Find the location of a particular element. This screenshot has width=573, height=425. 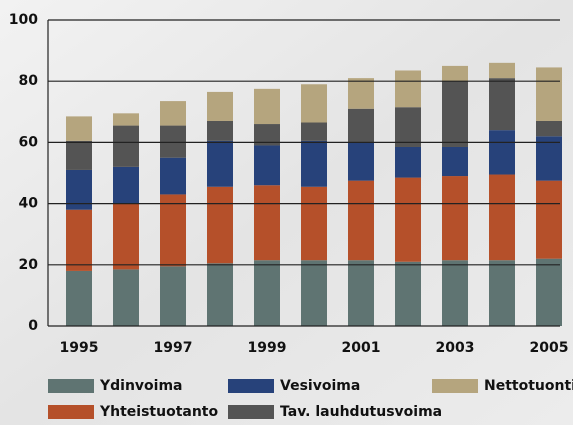

x-tick-label: 1995 is located at coordinates (79, 348).